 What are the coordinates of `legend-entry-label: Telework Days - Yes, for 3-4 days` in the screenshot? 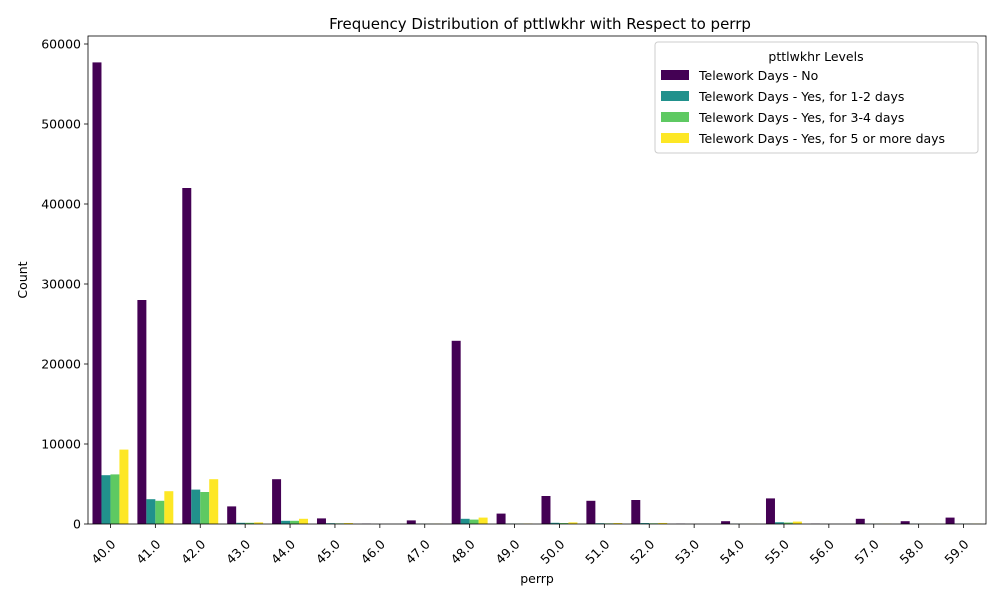 It's located at (801, 117).